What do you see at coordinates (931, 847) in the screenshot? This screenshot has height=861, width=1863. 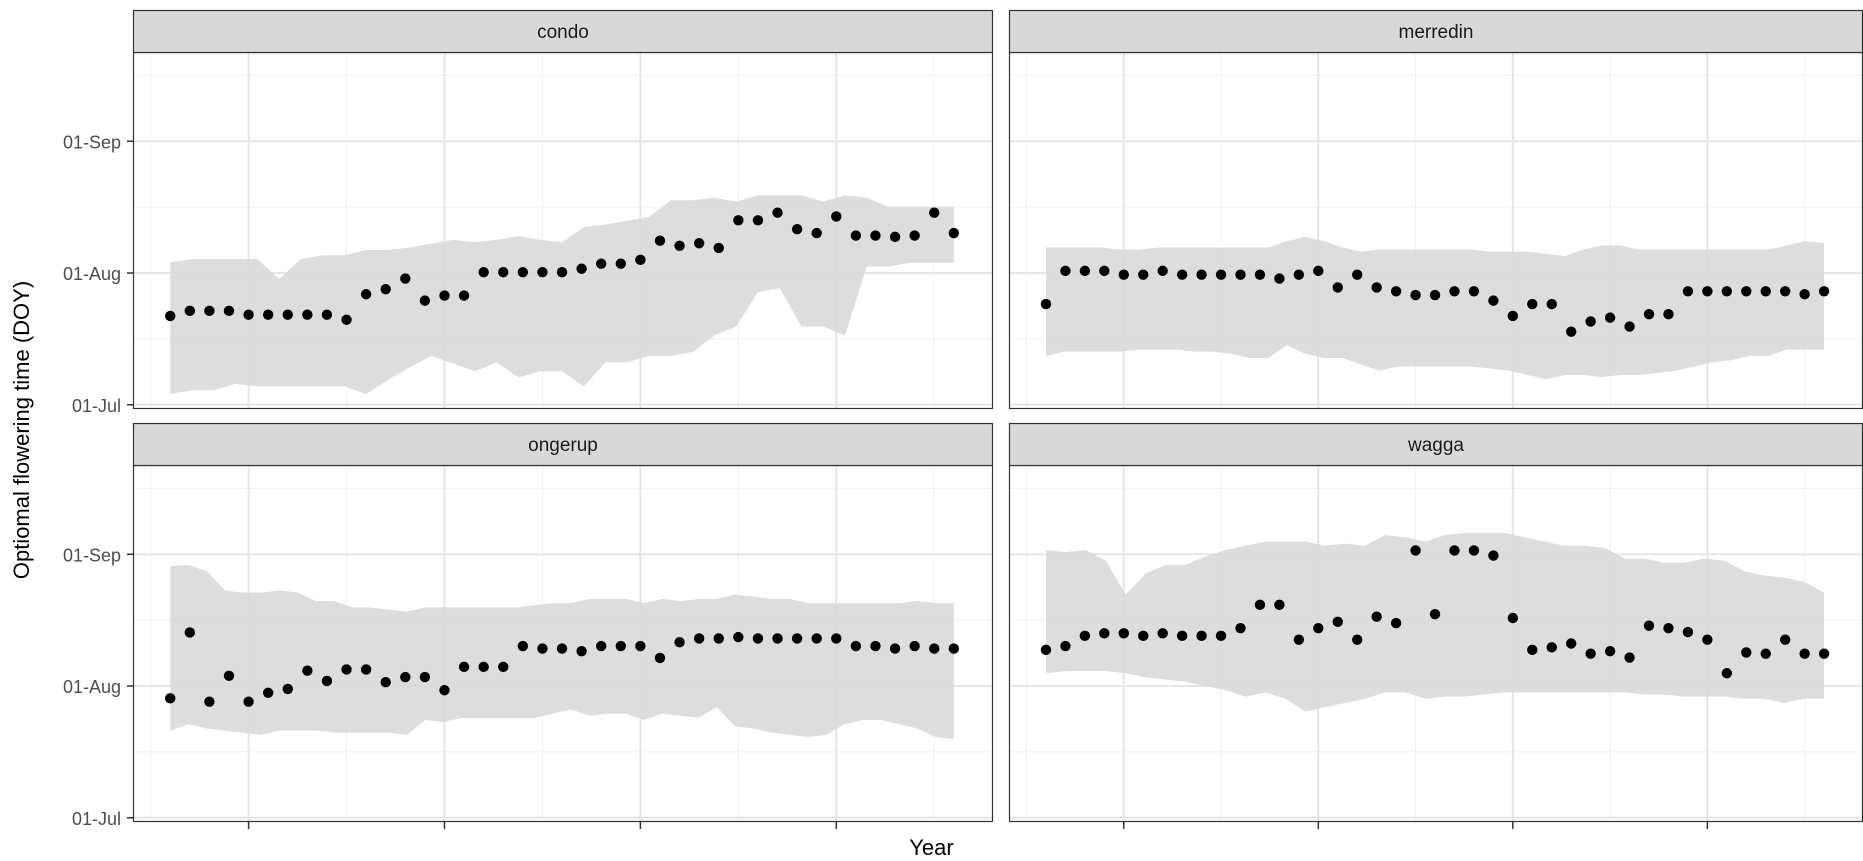 I see `x-axis-title: Year` at bounding box center [931, 847].